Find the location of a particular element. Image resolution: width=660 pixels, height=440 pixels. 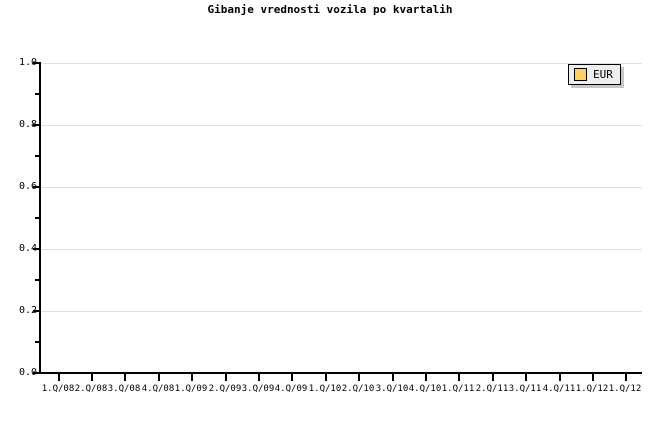

legend-swatch-eur is located at coordinates (580, 74).